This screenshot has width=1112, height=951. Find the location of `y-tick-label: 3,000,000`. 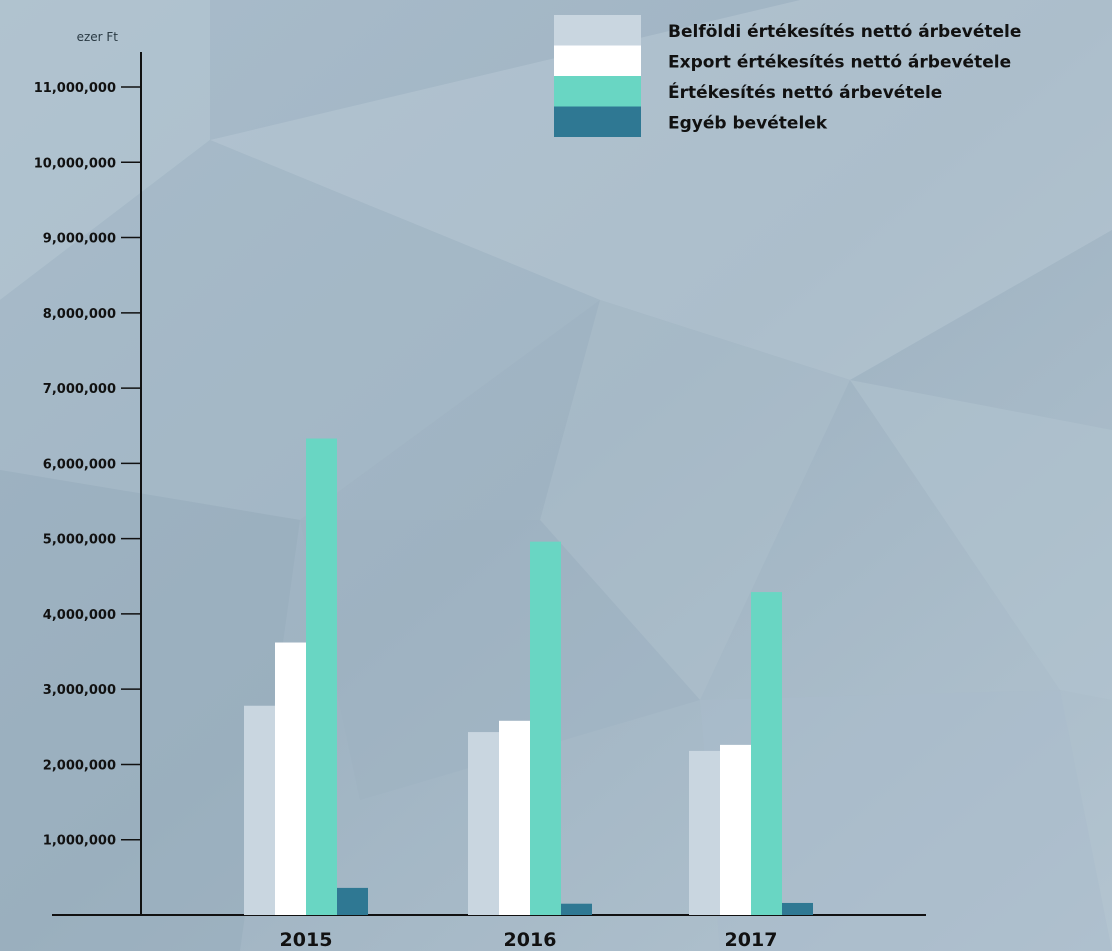

y-tick-label: 3,000,000 is located at coordinates (79, 690).